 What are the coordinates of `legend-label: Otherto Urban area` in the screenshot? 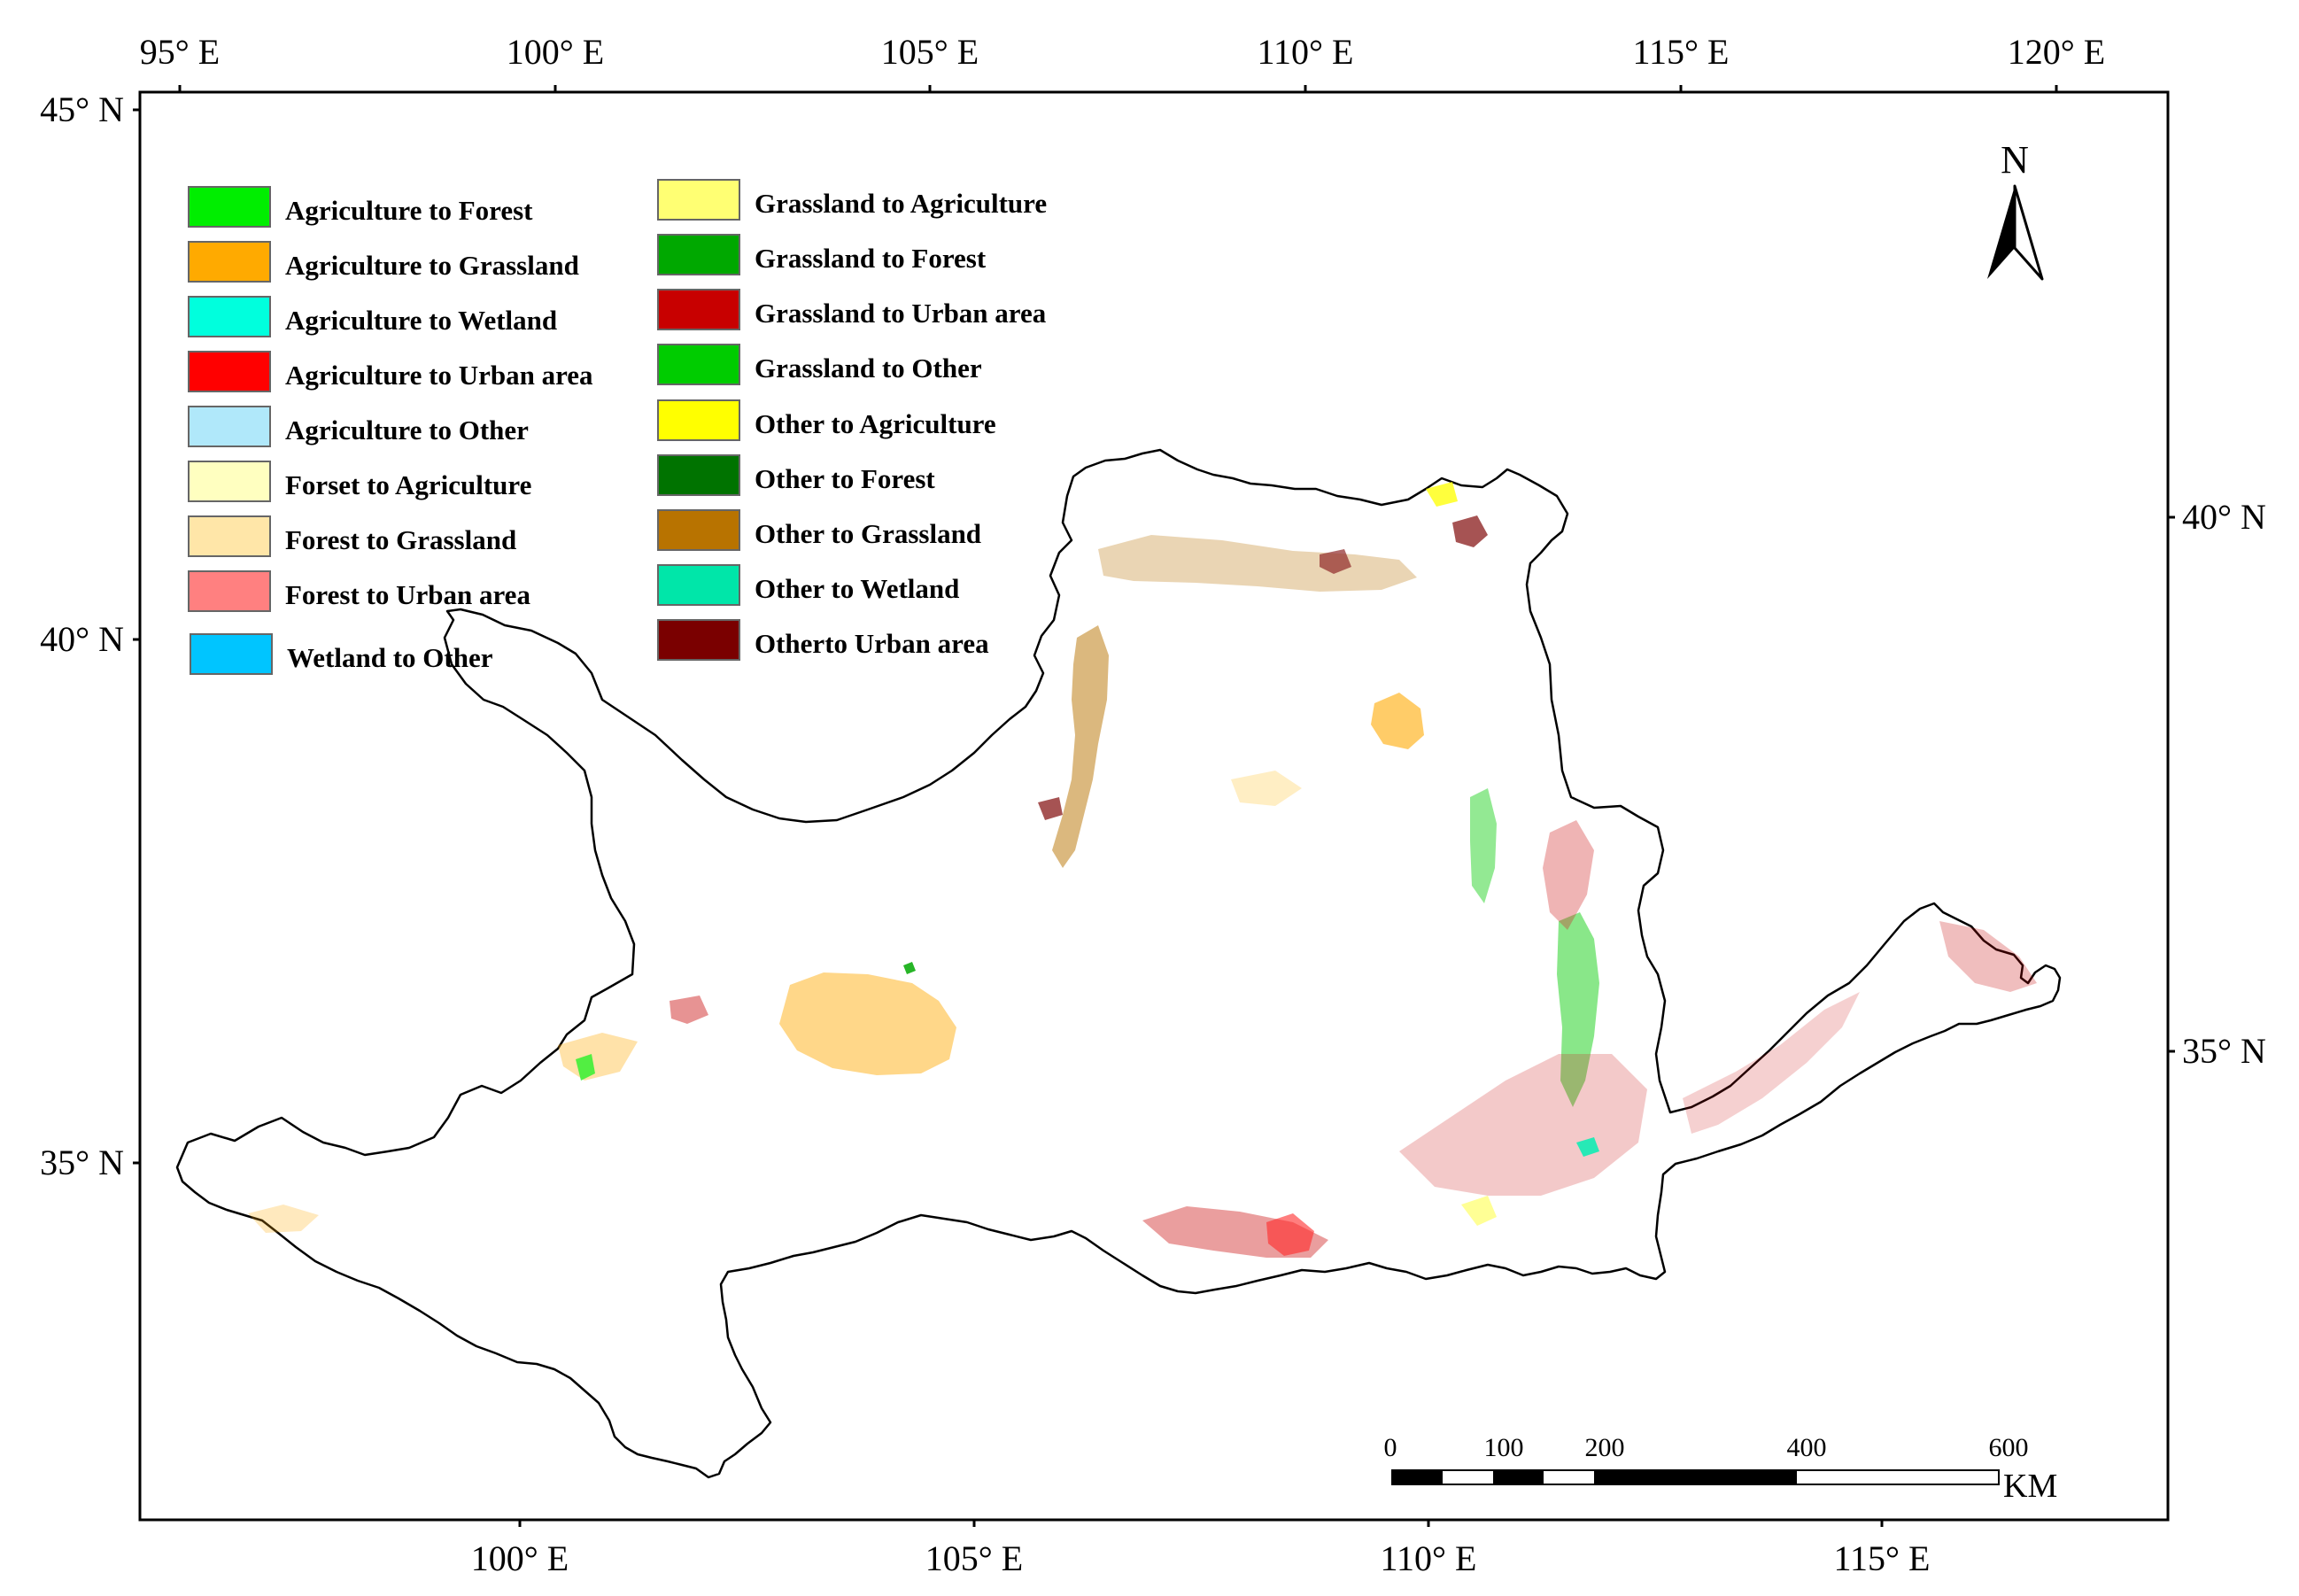 It's located at (872, 644).